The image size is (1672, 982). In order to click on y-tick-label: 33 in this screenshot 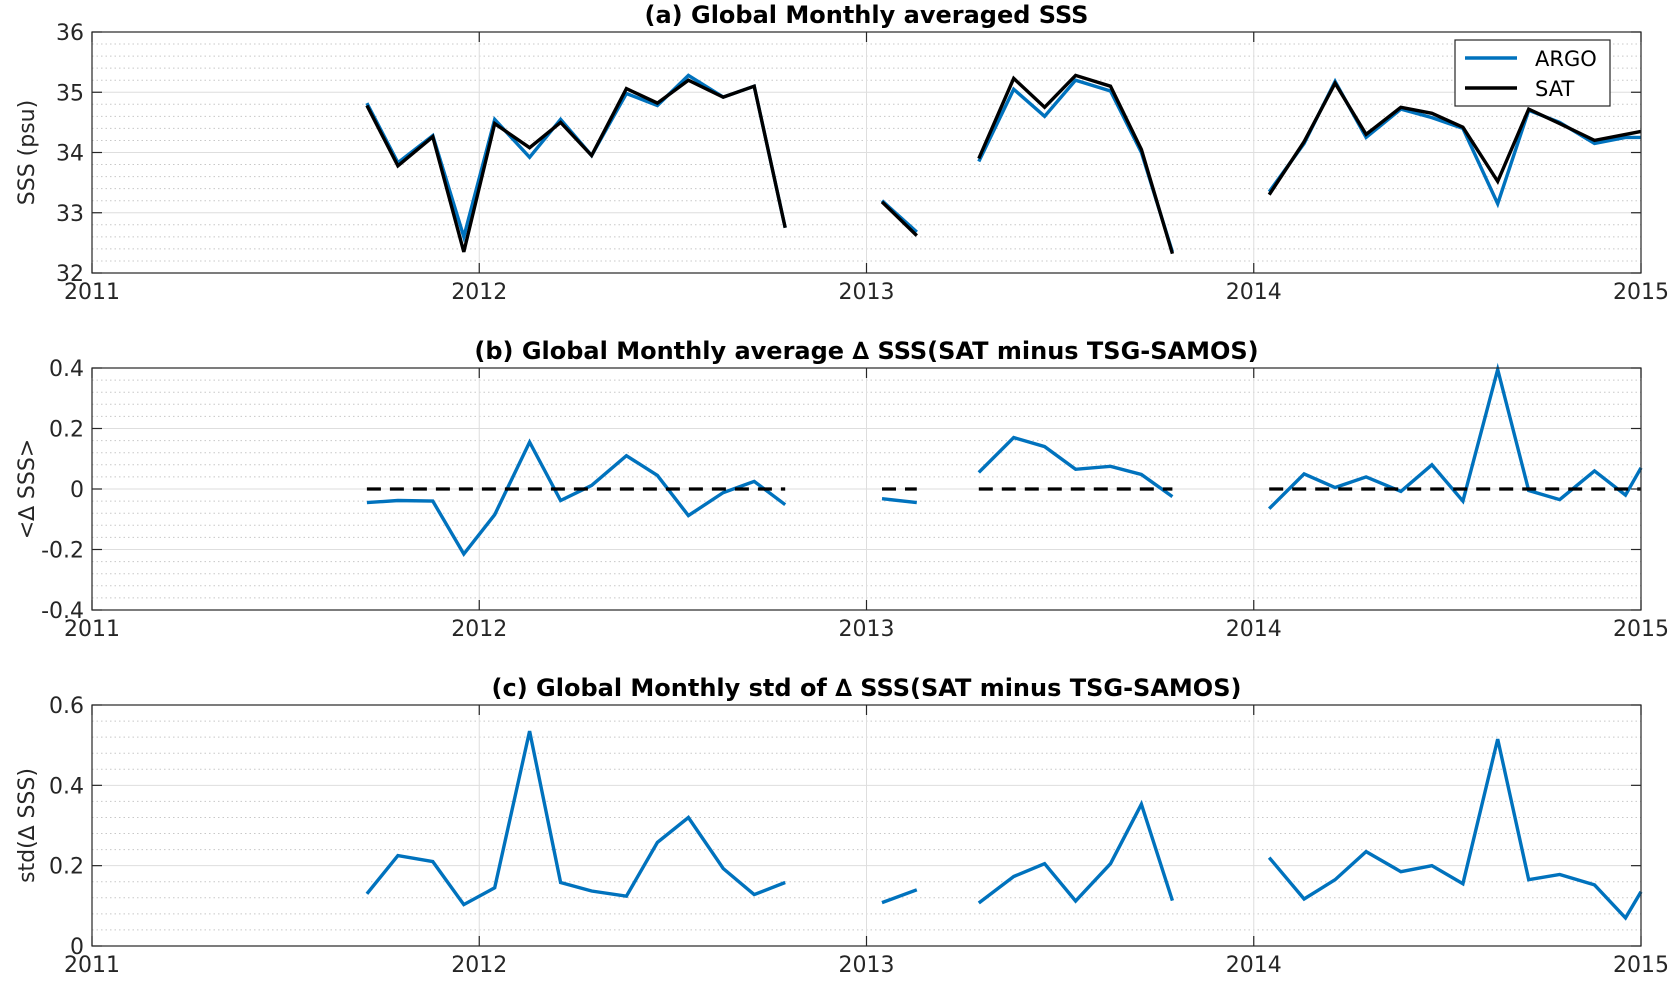, I will do `click(70, 214)`.